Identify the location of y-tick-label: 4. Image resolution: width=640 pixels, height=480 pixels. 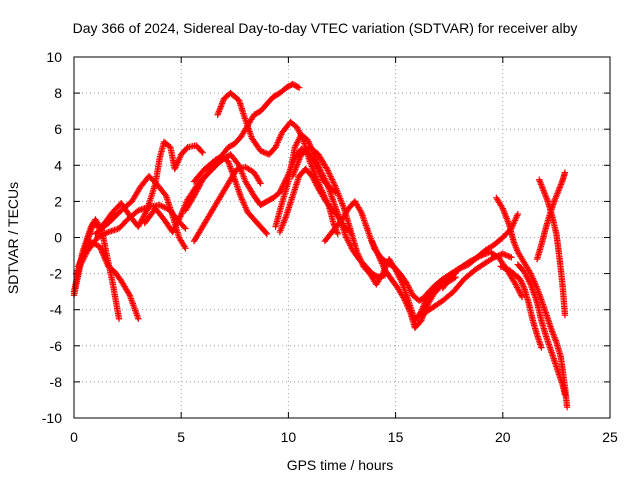
(58, 165).